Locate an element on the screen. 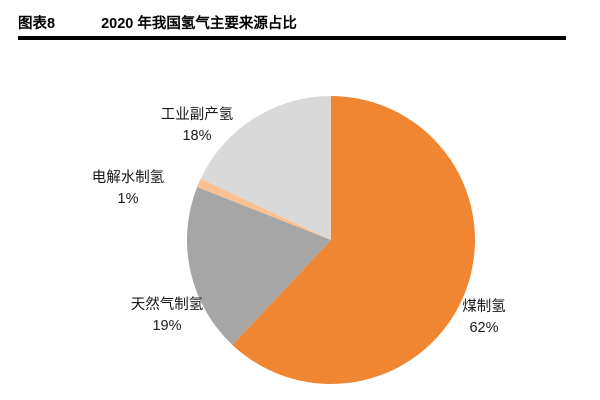  slice-percent: 1% is located at coordinates (128, 199).